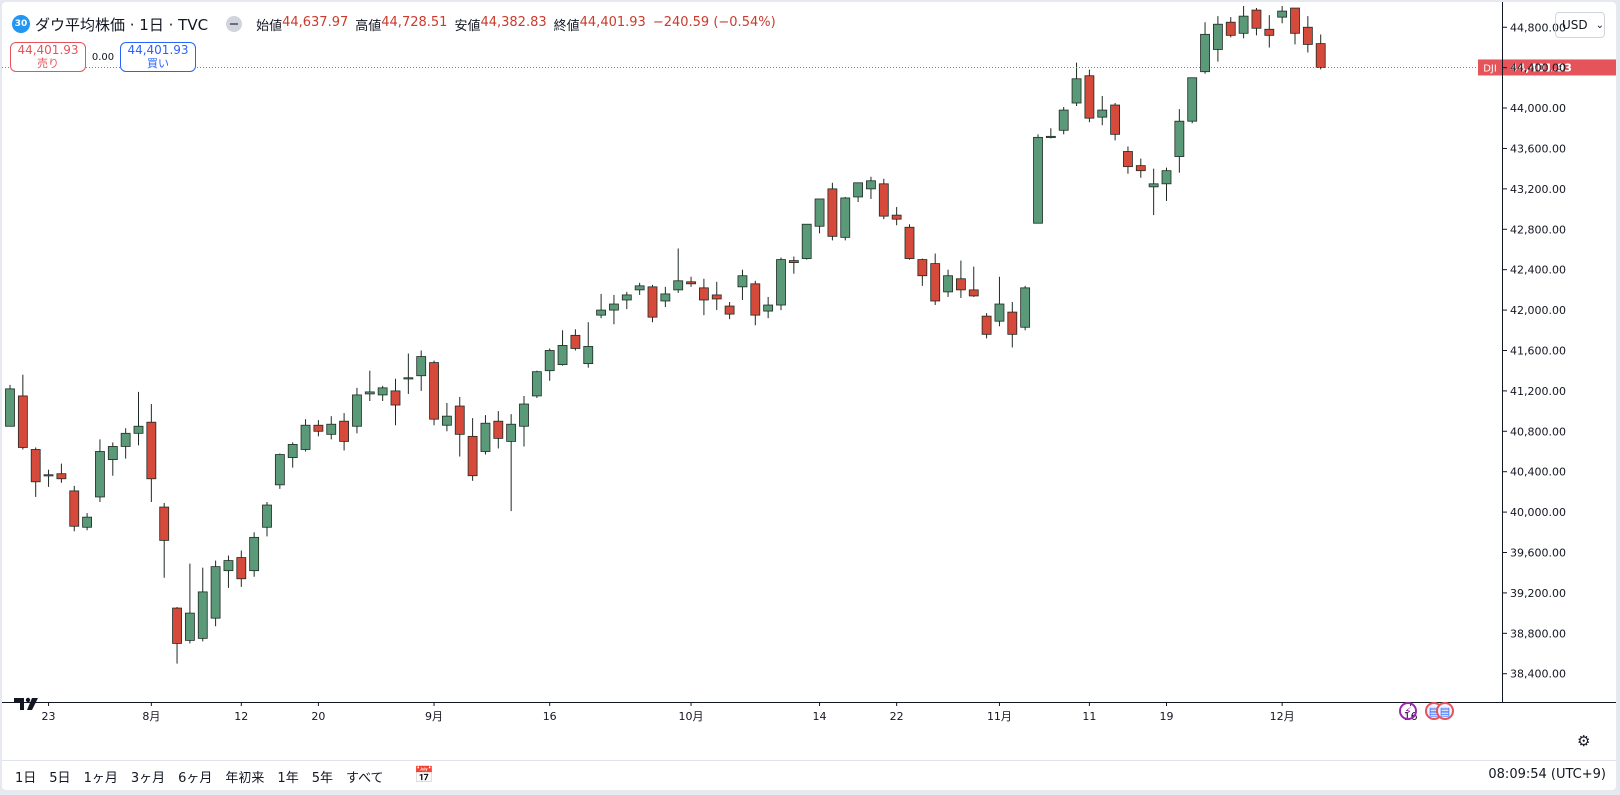 This screenshot has height=795, width=1620. I want to click on buy-button: 44,401.93 買い, so click(158, 57).